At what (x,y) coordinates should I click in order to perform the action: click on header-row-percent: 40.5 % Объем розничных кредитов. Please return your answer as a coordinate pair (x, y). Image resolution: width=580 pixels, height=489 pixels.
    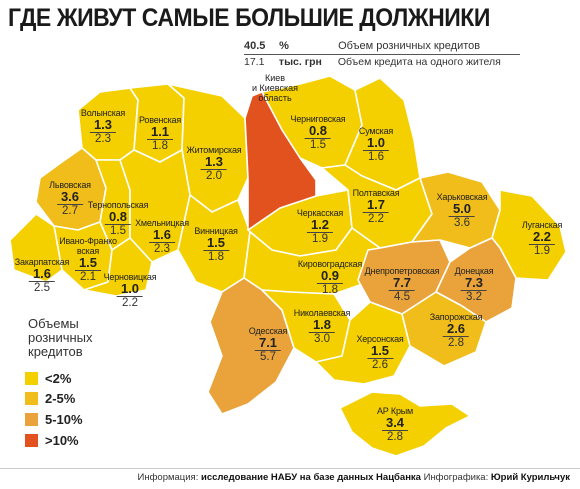
    Looking at the image, I should click on (362, 46).